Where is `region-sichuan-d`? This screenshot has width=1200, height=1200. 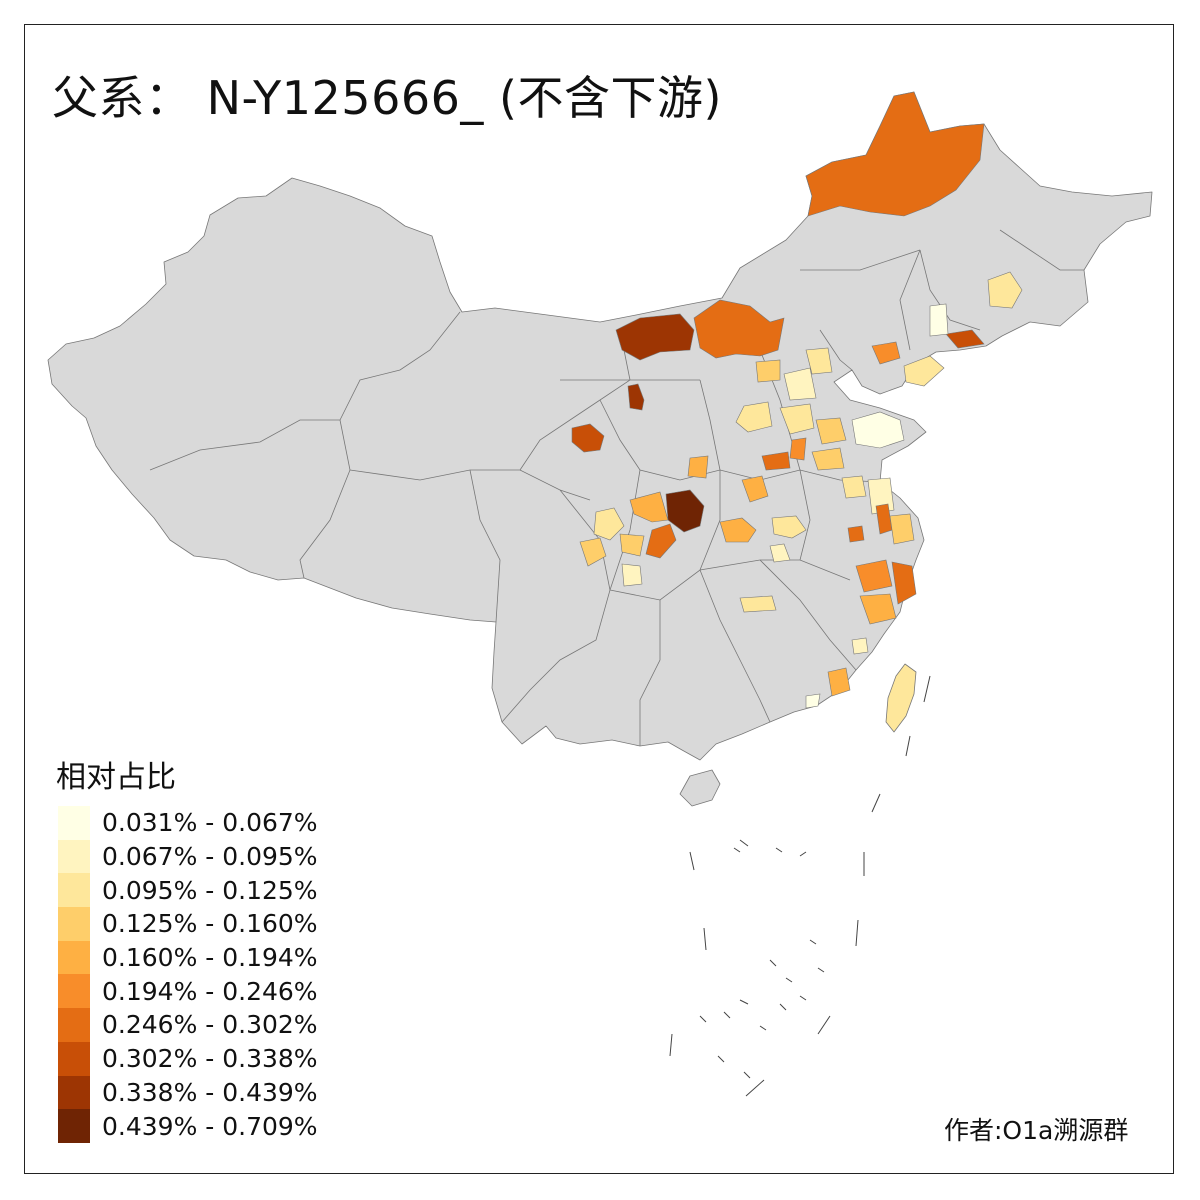
region-sichuan-d is located at coordinates (632, 575).